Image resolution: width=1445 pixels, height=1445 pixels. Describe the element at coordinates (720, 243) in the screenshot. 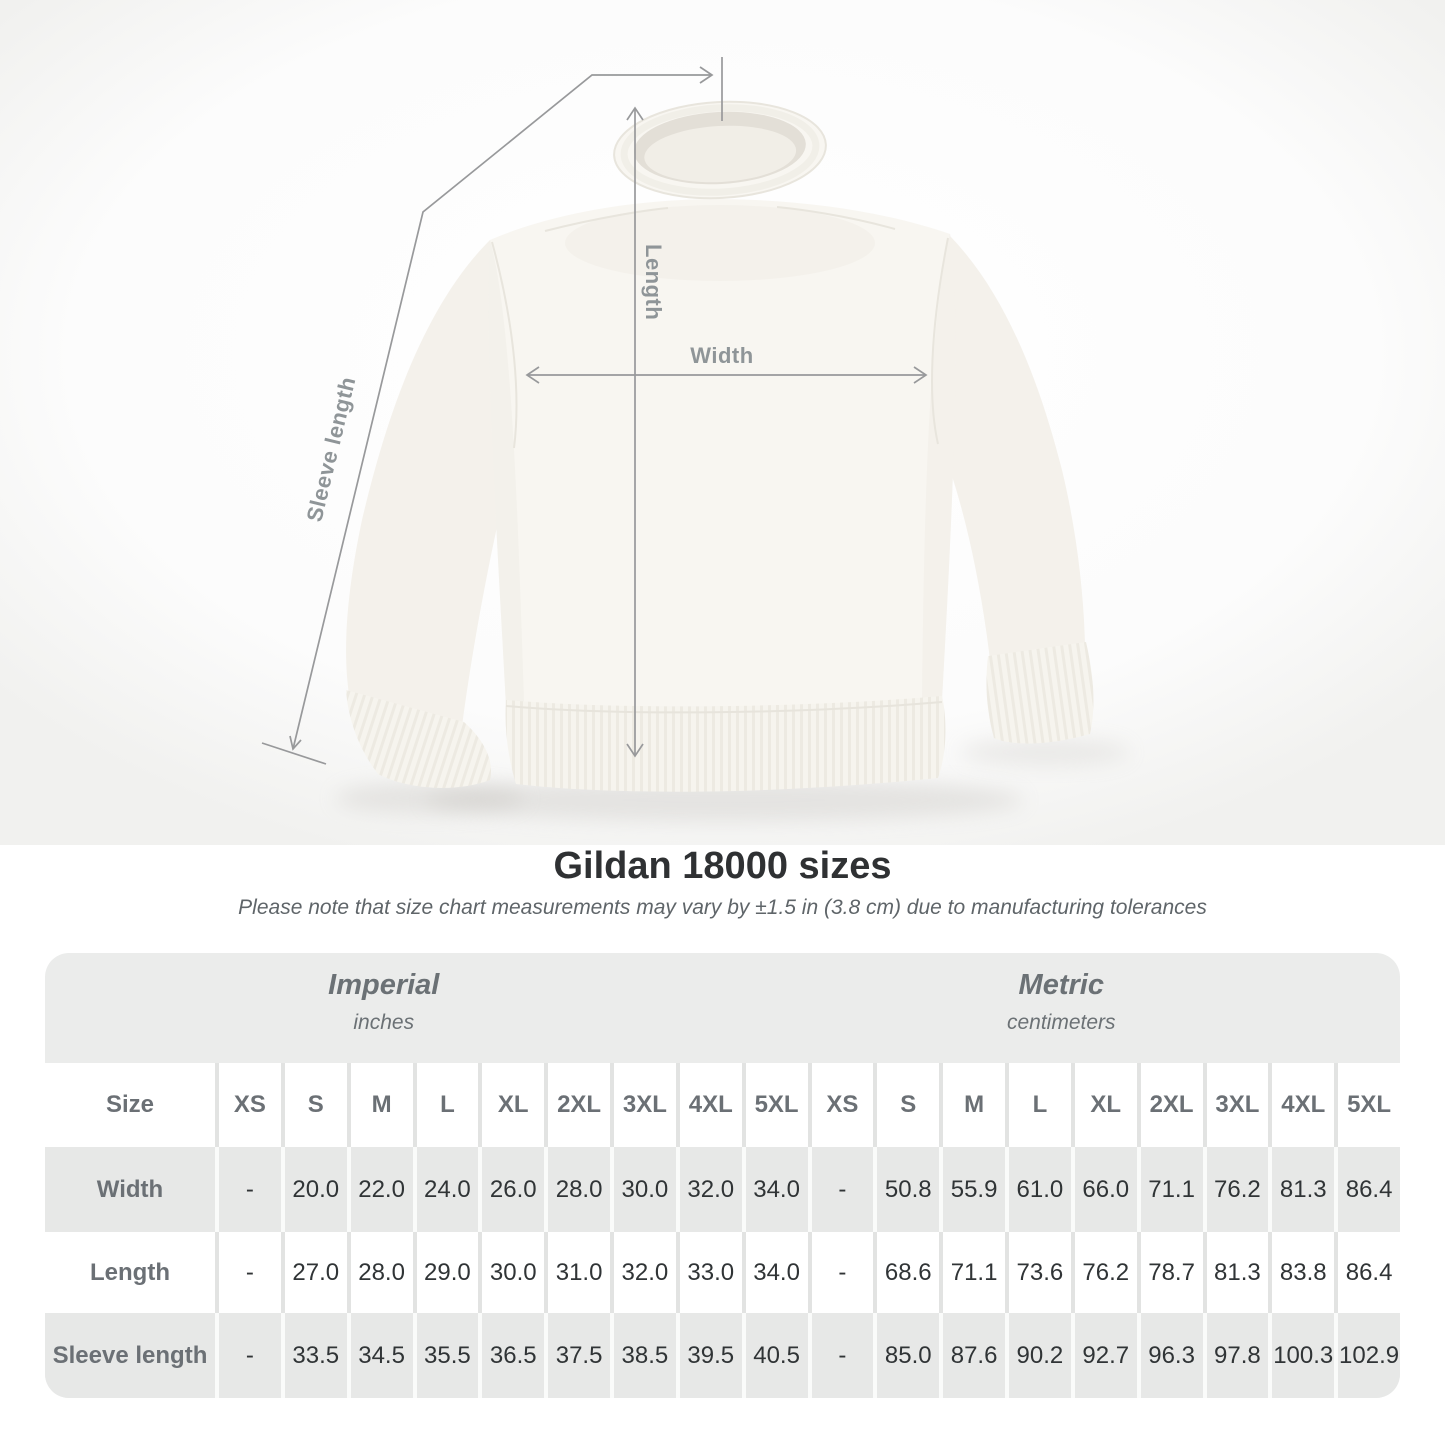

I see `chest-shading` at that location.